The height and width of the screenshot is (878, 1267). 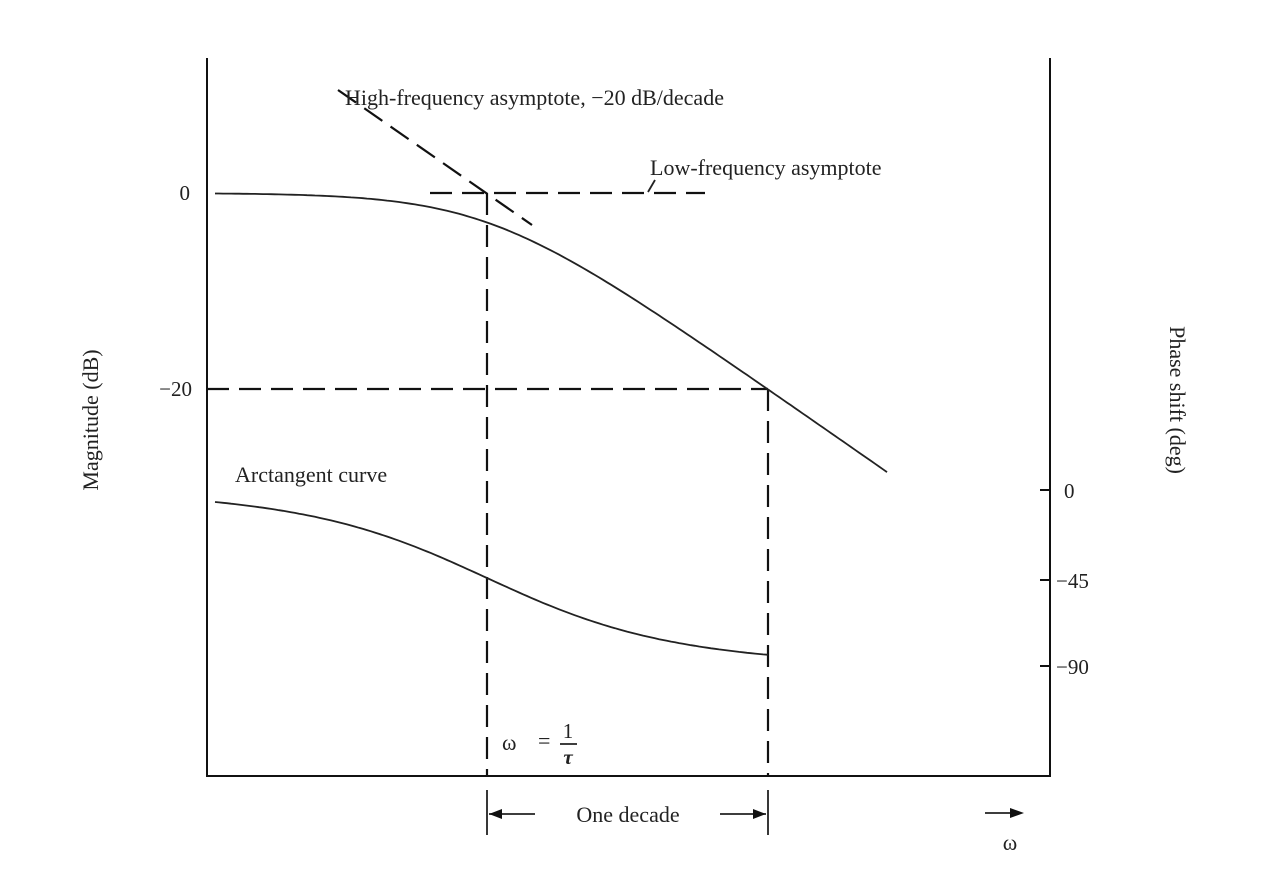 What do you see at coordinates (1072, 581) in the screenshot?
I see `phase-tick-label-45: −45` at bounding box center [1072, 581].